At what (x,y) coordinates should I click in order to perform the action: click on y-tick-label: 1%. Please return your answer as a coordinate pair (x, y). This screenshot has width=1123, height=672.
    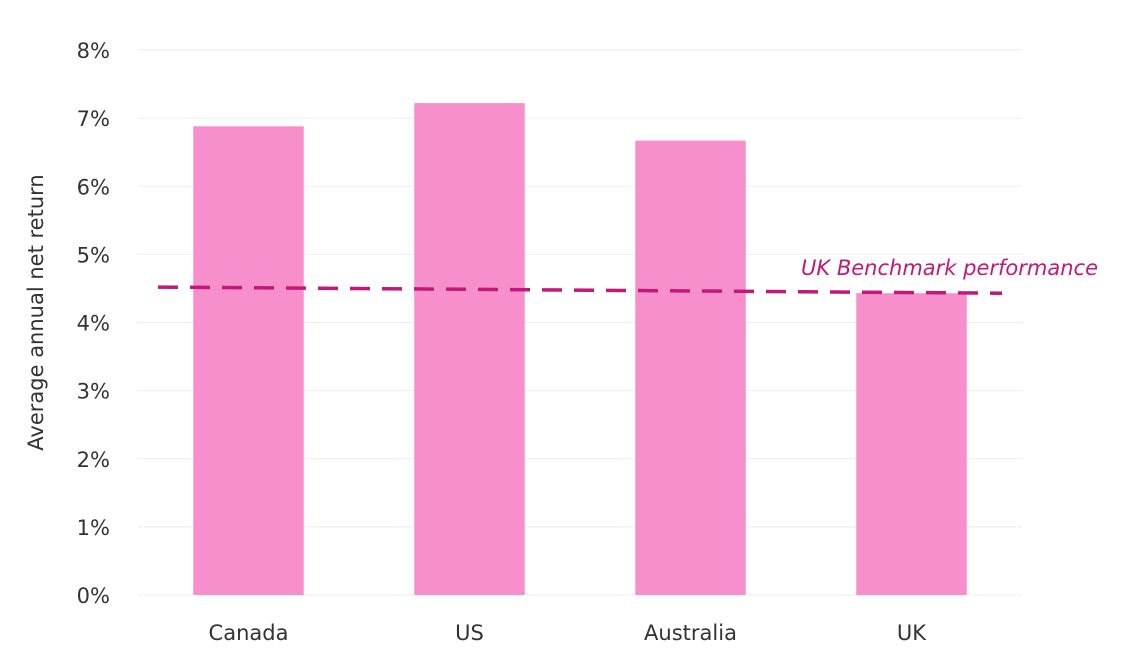
    Looking at the image, I should click on (93, 528).